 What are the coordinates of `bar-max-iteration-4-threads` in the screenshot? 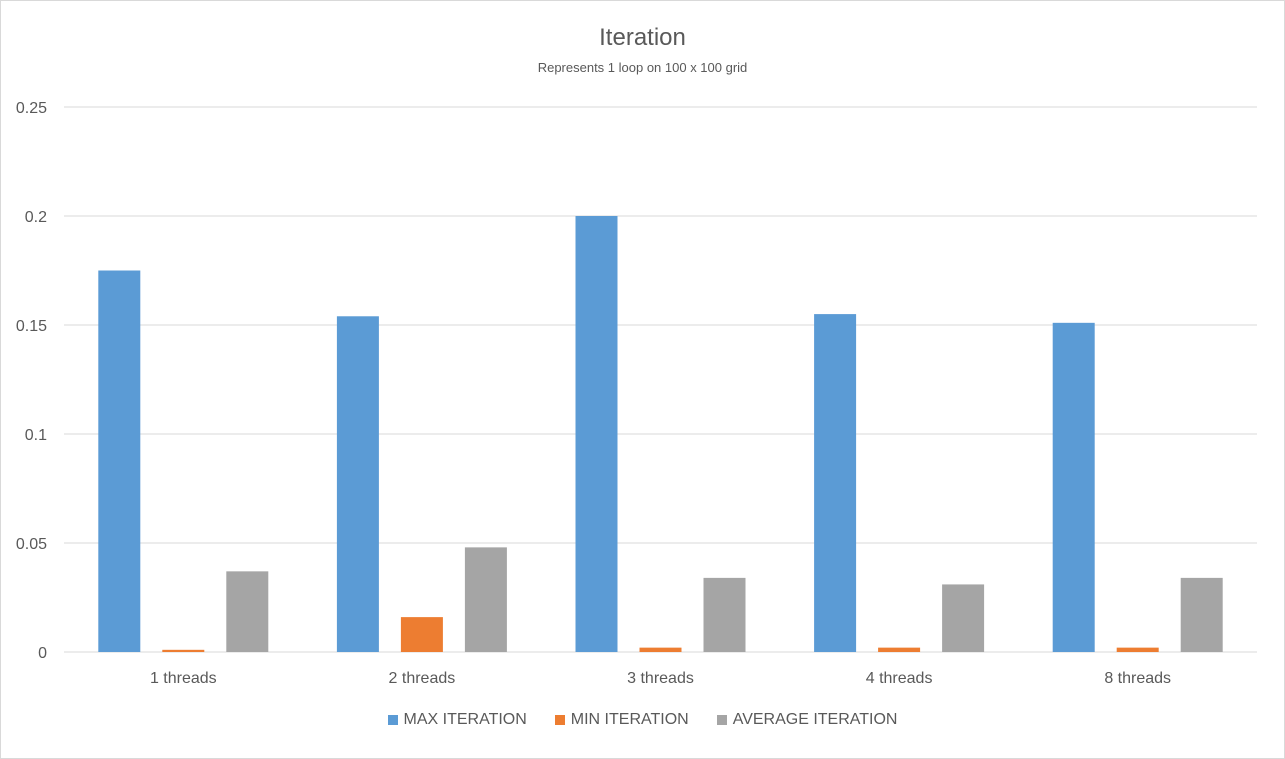 It's located at (835, 483).